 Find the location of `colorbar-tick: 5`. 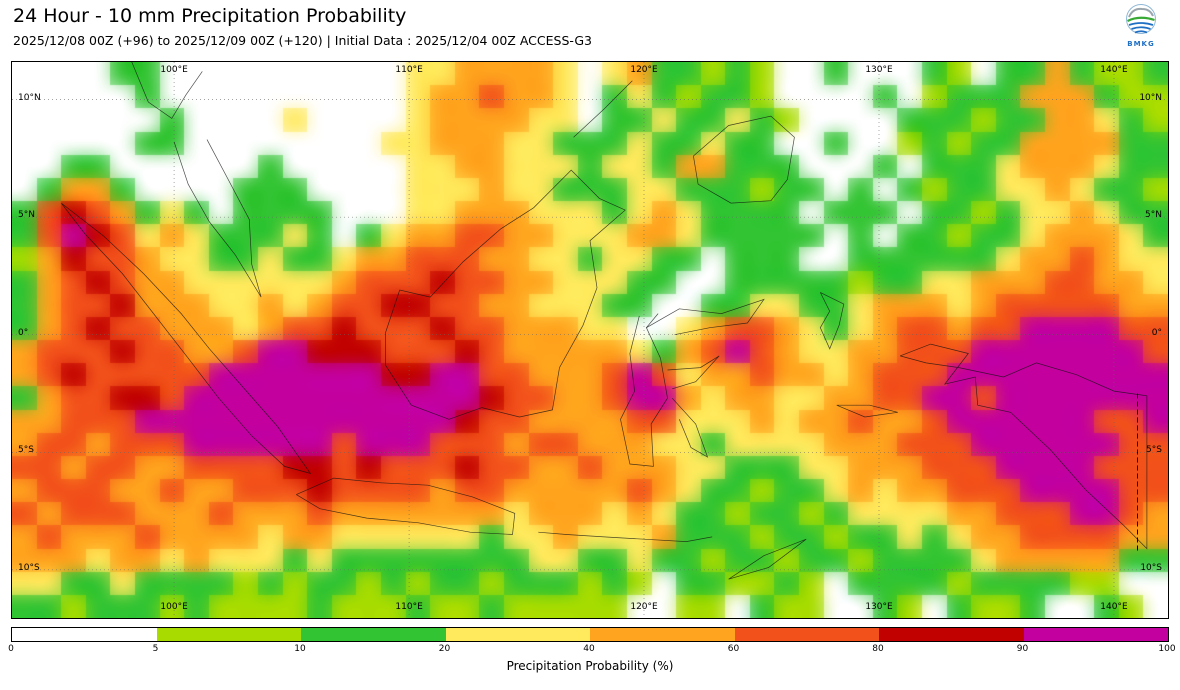

colorbar-tick: 5 is located at coordinates (155, 649).